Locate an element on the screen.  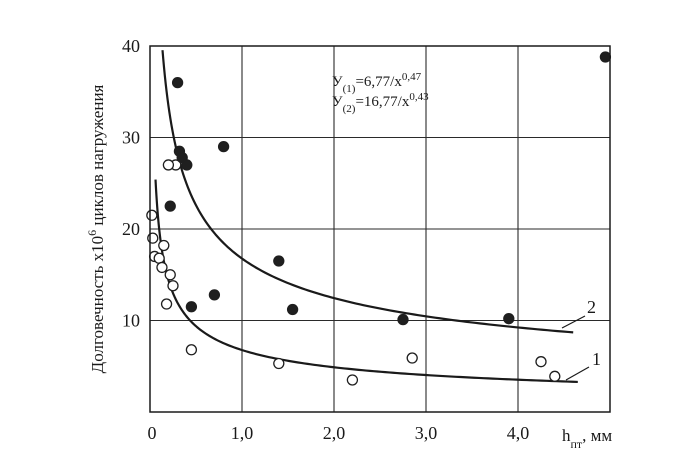
x-axis-label: hпт, мм is located at coordinates (587, 438).